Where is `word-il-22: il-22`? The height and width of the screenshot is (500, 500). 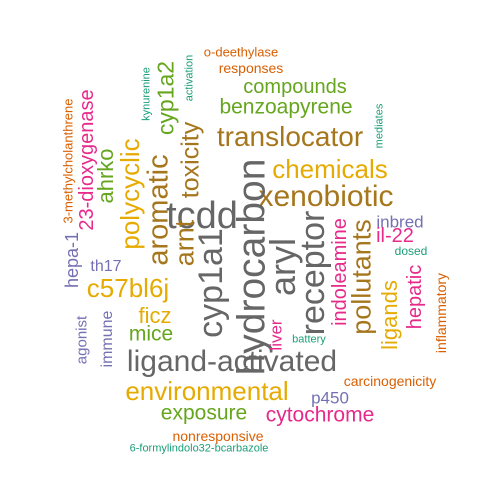 word-il-22: il-22 is located at coordinates (395, 236).